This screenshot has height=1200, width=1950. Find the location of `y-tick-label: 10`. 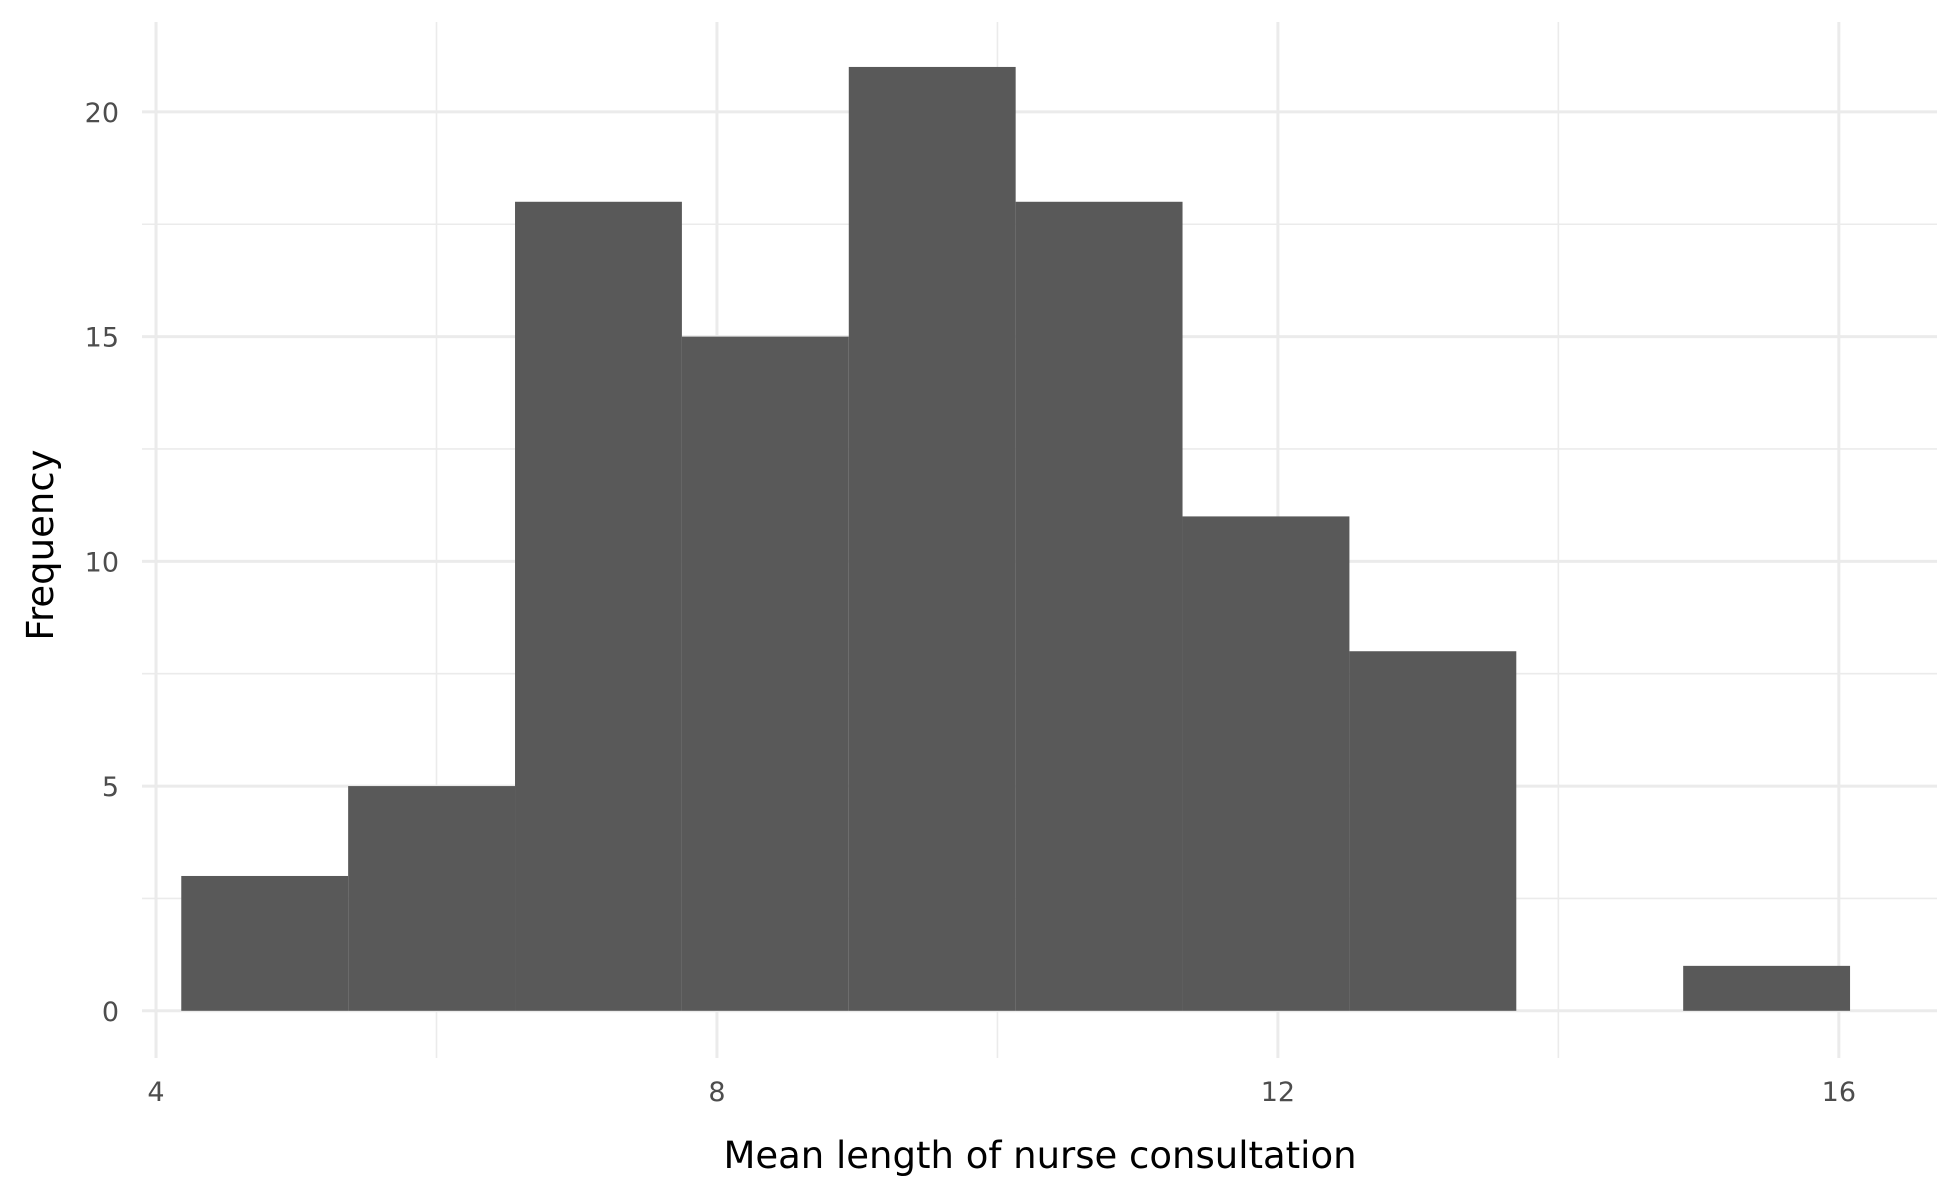

y-tick-label: 10 is located at coordinates (102, 562).